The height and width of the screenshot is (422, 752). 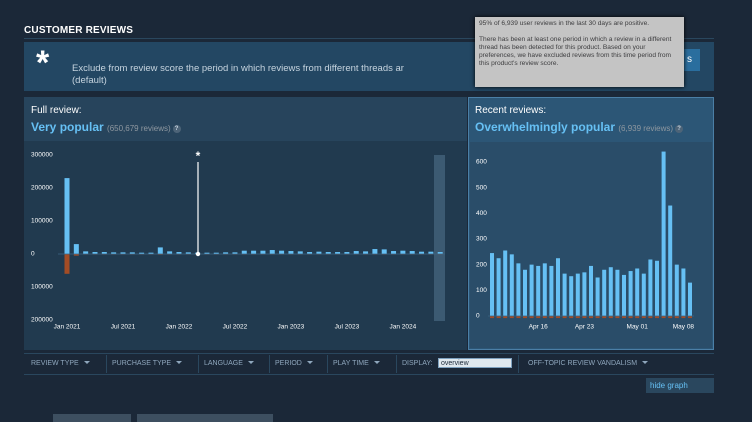 I want to click on y-tick-label: 200000, so click(x=42, y=188).